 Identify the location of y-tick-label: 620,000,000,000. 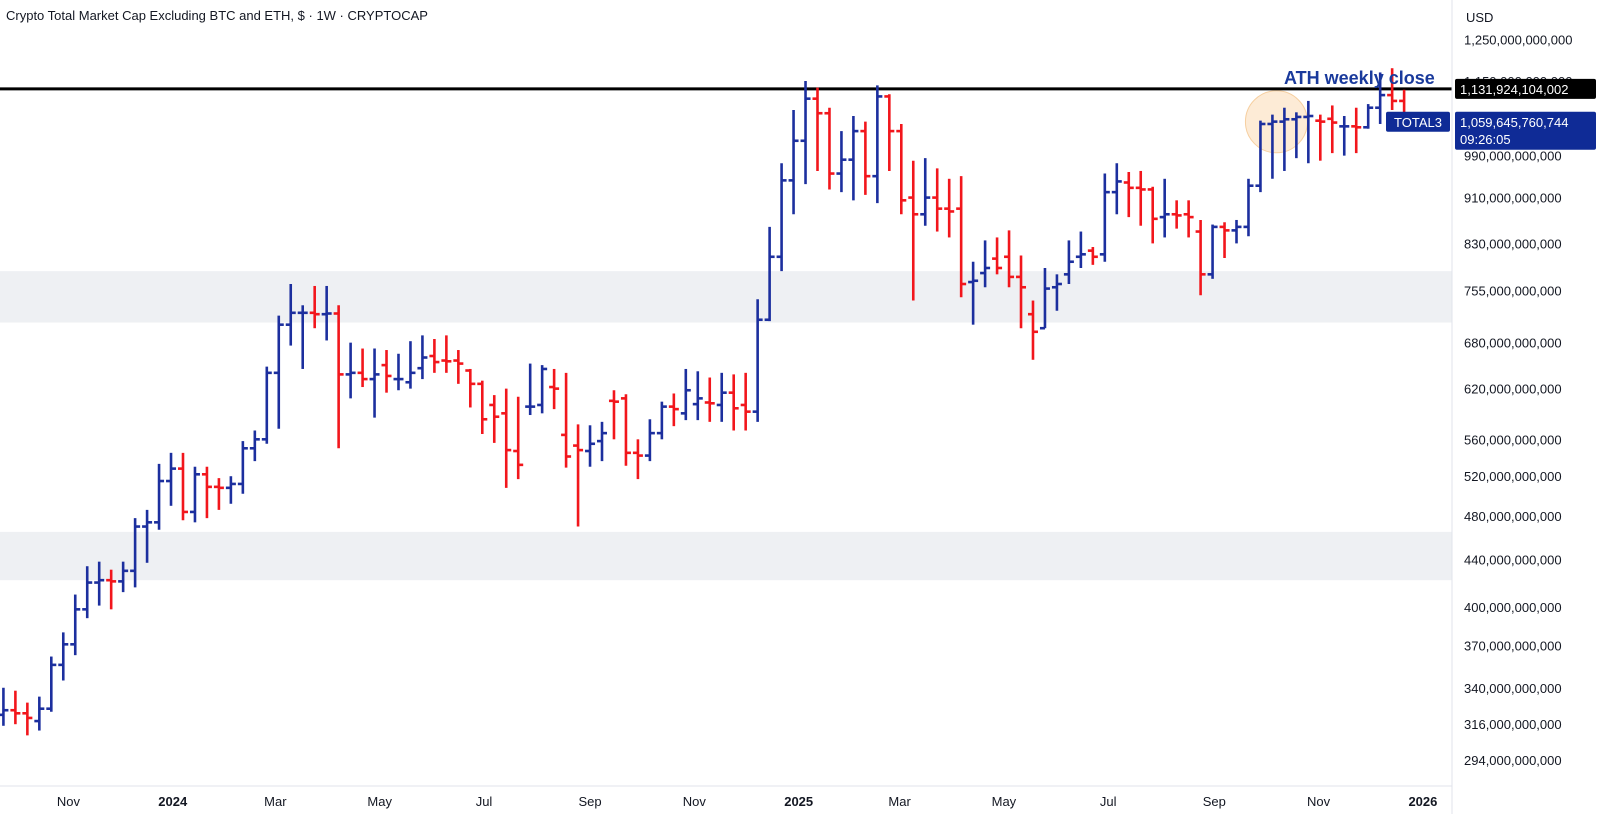
(1513, 389).